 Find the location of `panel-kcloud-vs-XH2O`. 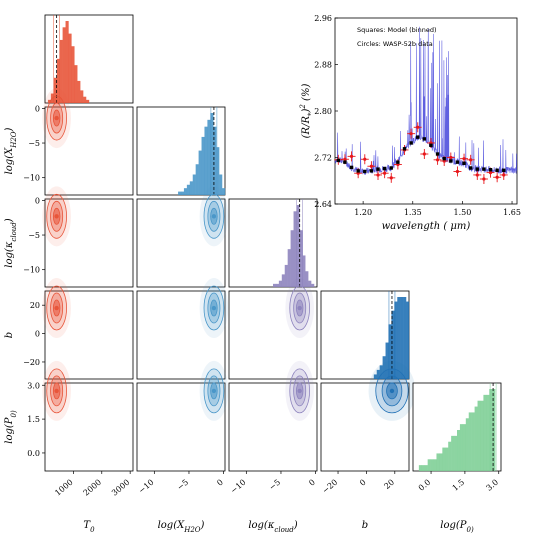

panel-kcloud-vs-XH2O is located at coordinates (182, 237).